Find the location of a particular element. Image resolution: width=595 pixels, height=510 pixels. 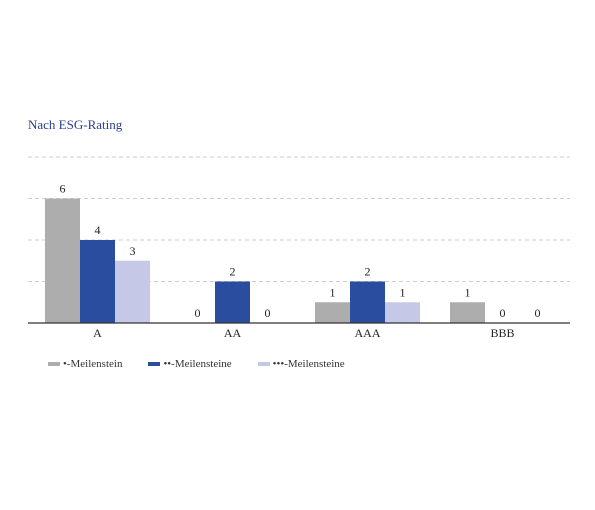

legend-item: •••-Meilensteine is located at coordinates (301, 364).